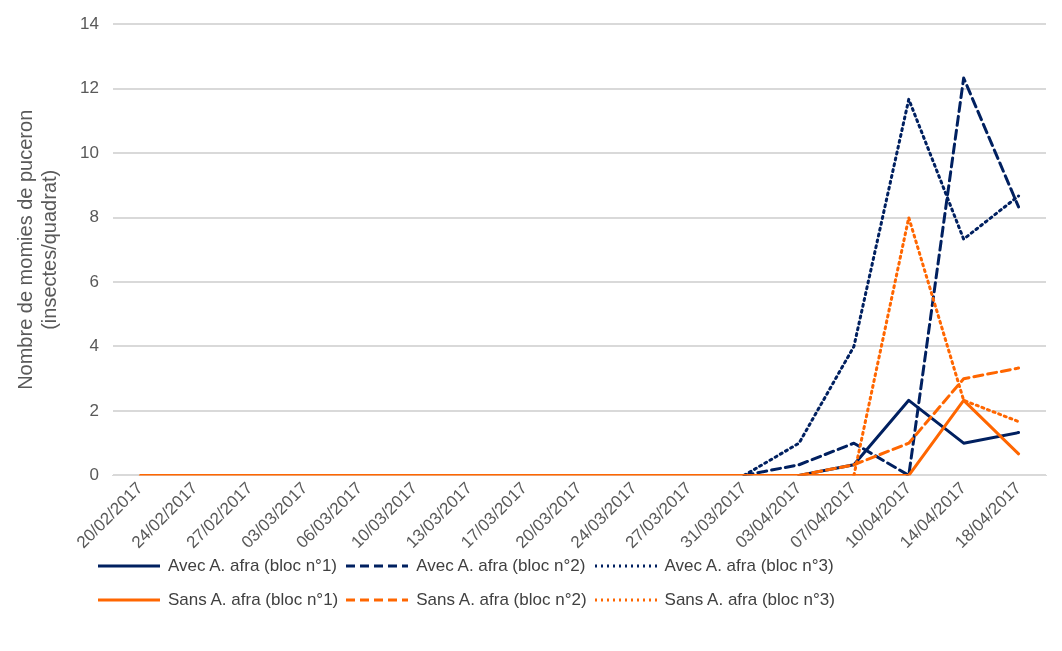 This screenshot has width=1062, height=651. Describe the element at coordinates (94, 410) in the screenshot. I see `y-tick-label: 2` at that location.